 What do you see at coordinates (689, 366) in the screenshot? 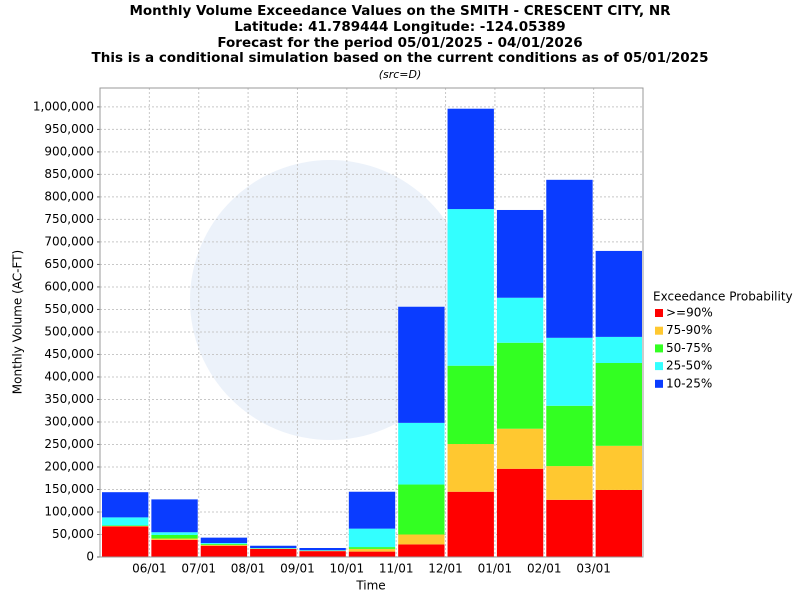
I see `legend-label: 25-50%` at bounding box center [689, 366].